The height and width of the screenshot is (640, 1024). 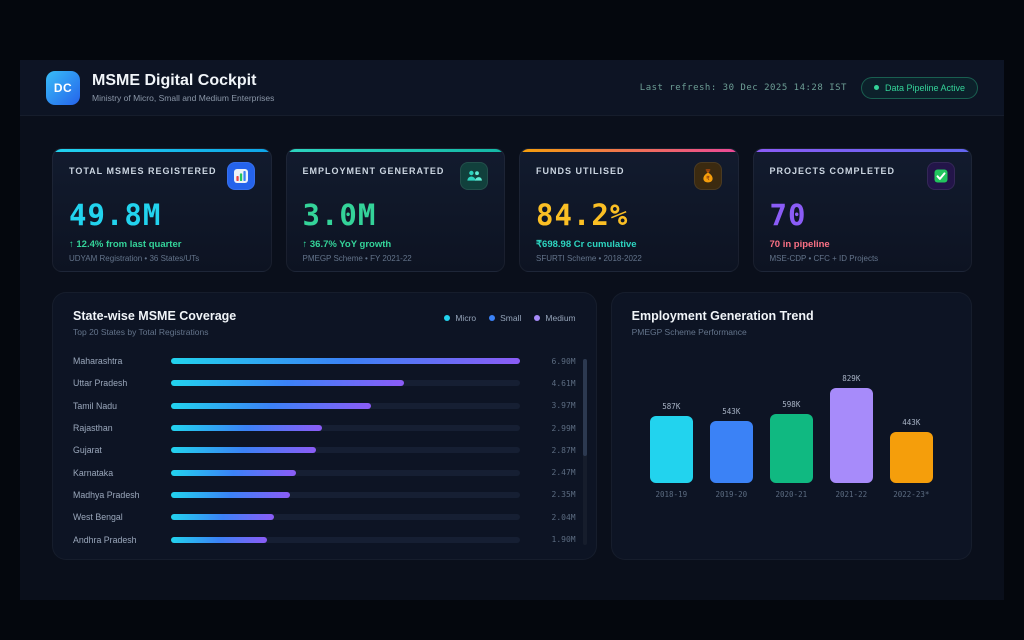 What do you see at coordinates (106, 494) in the screenshot?
I see `state-label: Madhya Pradesh` at bounding box center [106, 494].